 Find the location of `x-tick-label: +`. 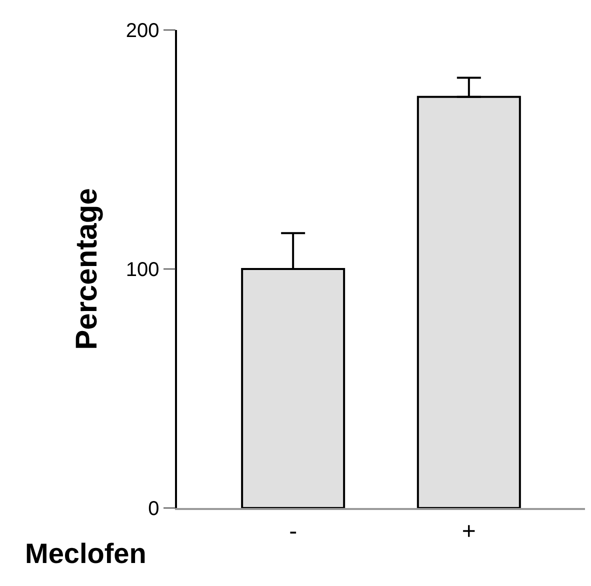

x-tick-label: + is located at coordinates (469, 531).